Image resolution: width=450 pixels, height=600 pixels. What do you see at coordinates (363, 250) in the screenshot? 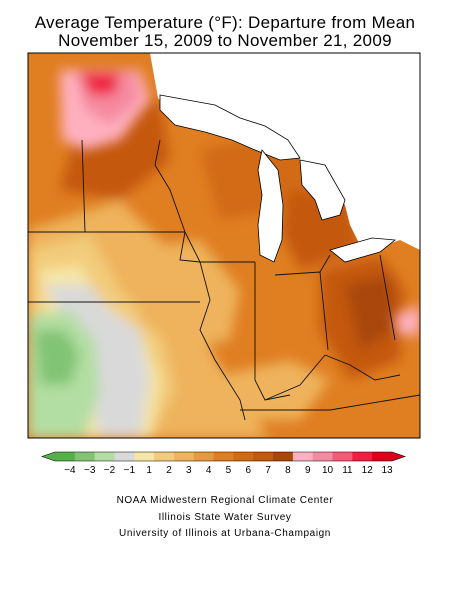
I see `lake-erie` at bounding box center [363, 250].